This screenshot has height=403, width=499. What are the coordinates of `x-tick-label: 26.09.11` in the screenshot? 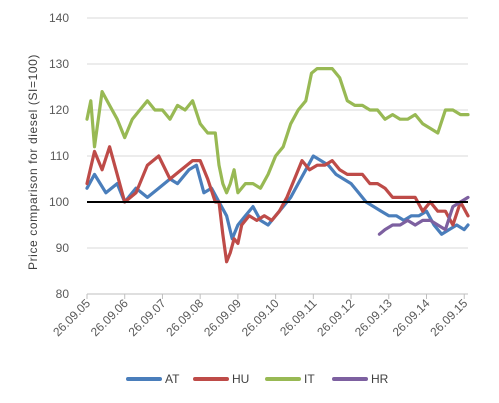 It's located at (298, 317).